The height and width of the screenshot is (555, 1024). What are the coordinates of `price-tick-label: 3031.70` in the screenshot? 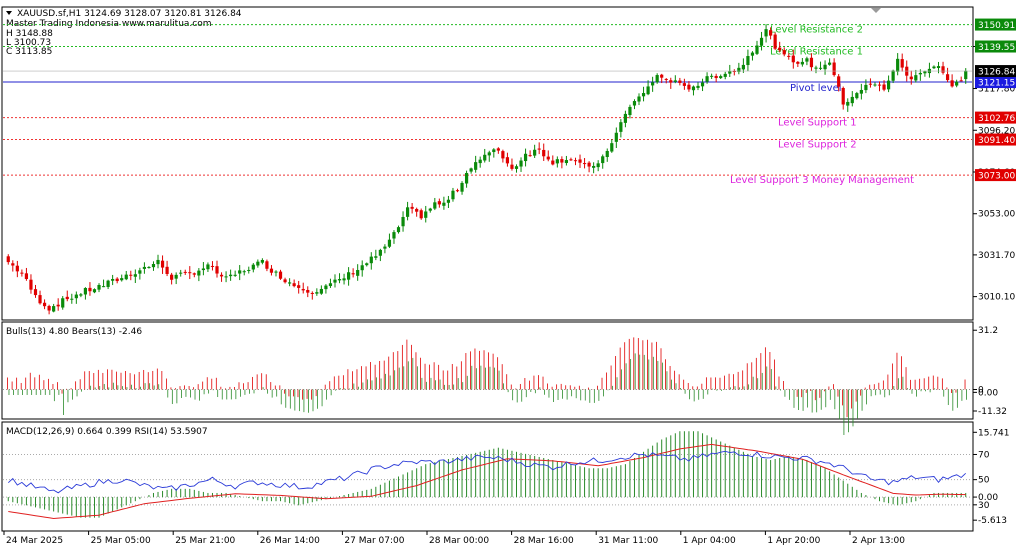 It's located at (996, 256).